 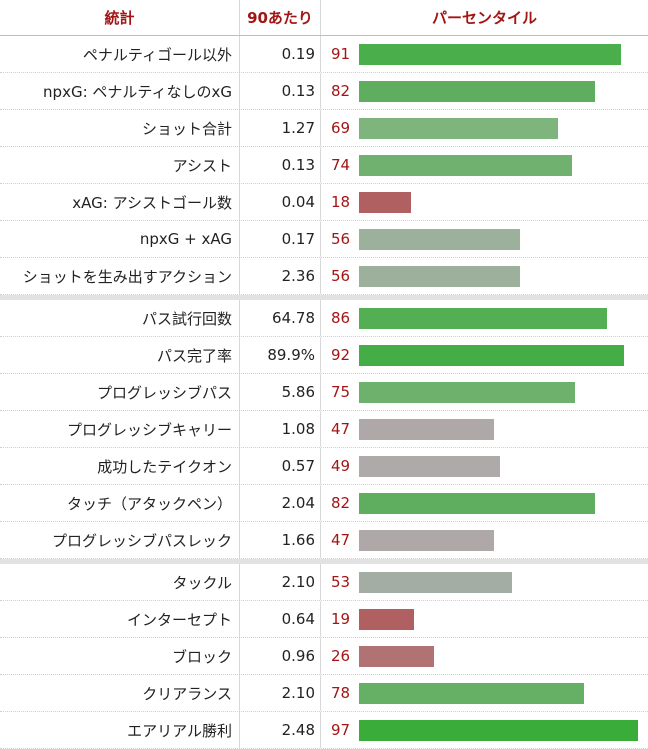 I want to click on table-header: 統計 90あたり パーセンタイル, so click(x=324, y=18).